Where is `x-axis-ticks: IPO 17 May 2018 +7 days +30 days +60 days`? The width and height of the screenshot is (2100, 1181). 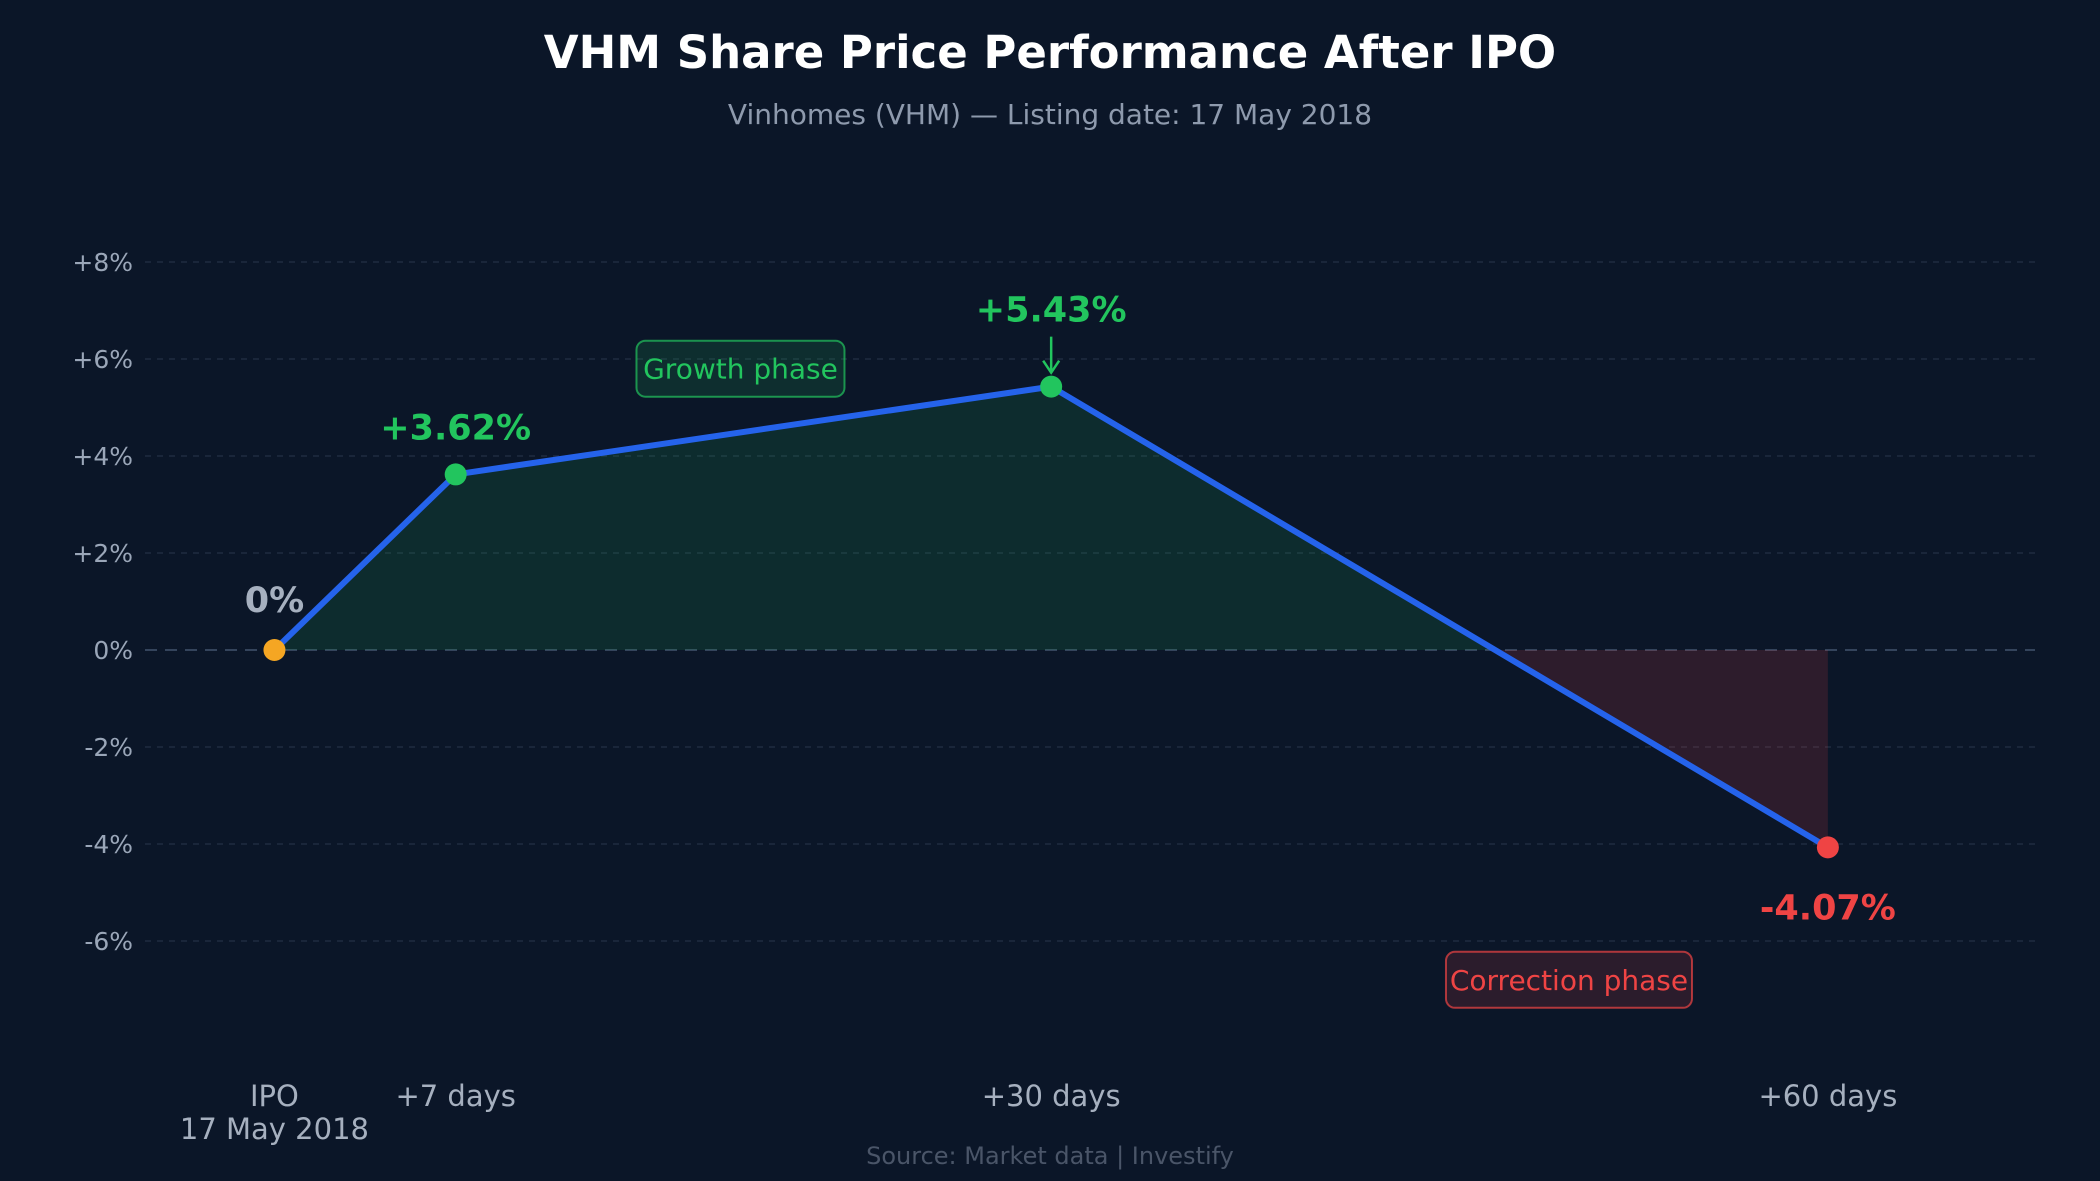 x-axis-ticks: IPO 17 May 2018 +7 days +30 days +60 days is located at coordinates (1038, 1112).